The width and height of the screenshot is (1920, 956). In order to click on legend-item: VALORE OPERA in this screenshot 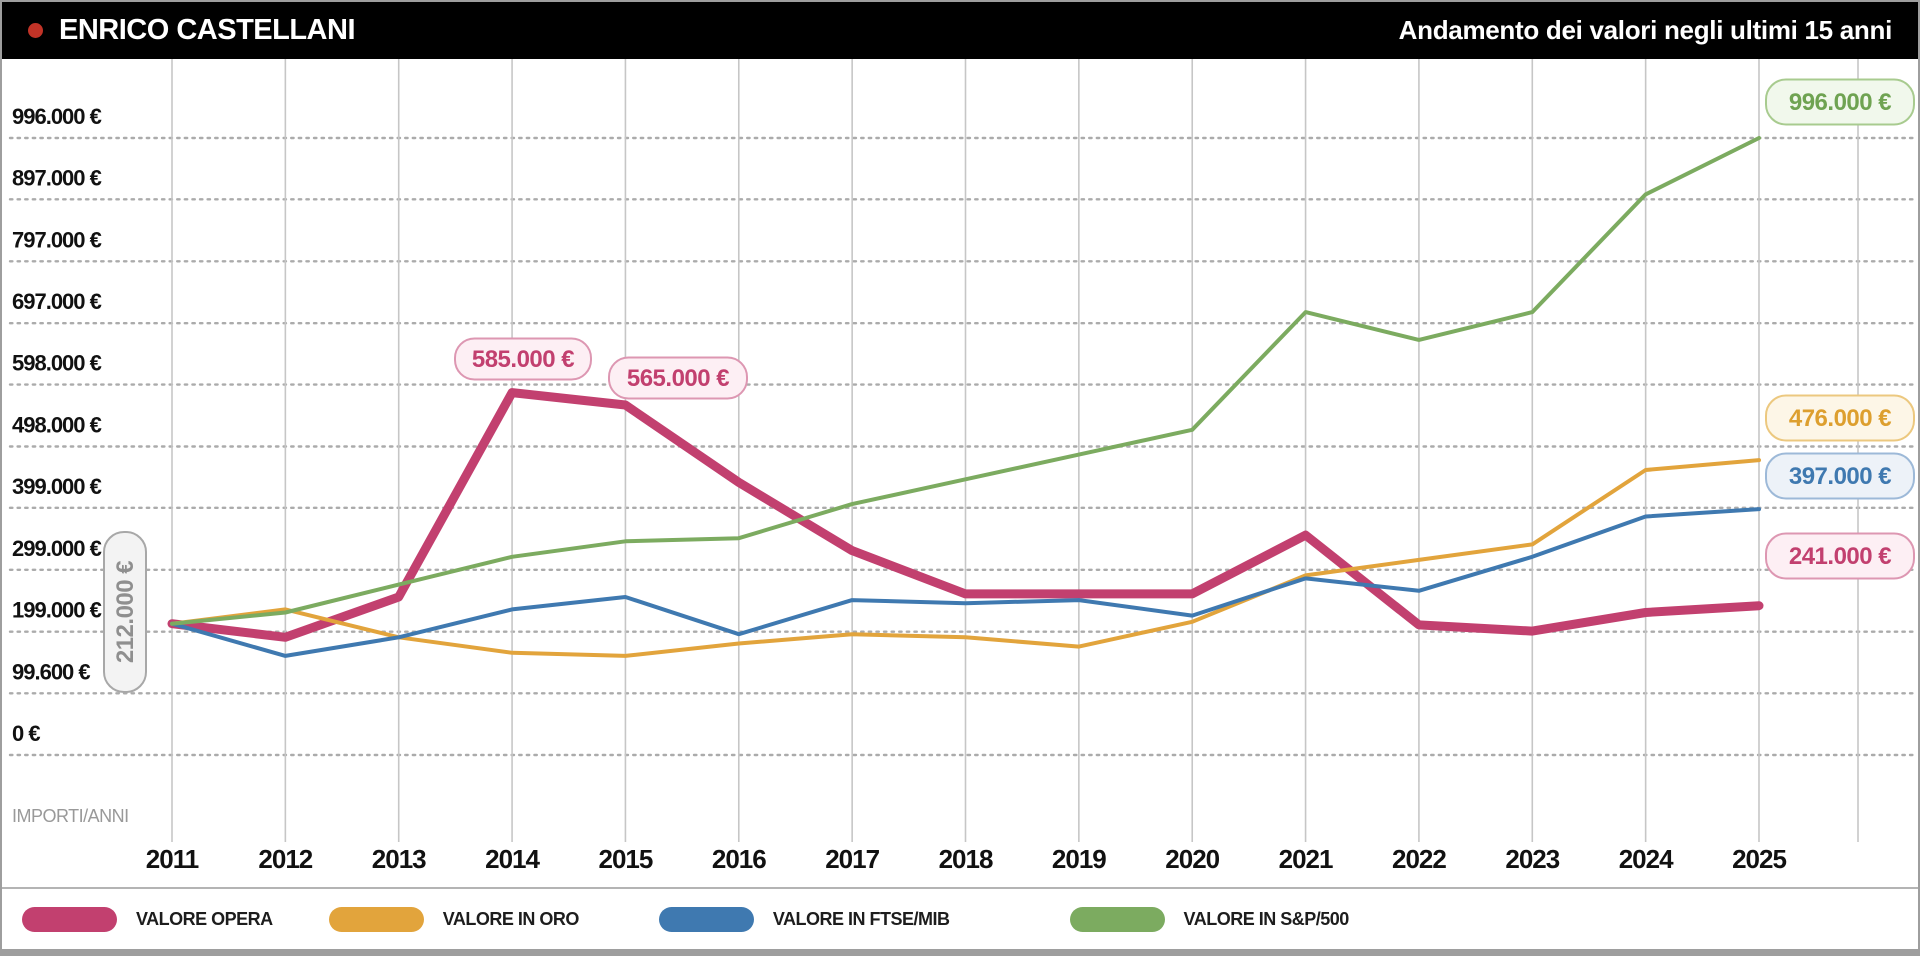, I will do `click(147, 919)`.